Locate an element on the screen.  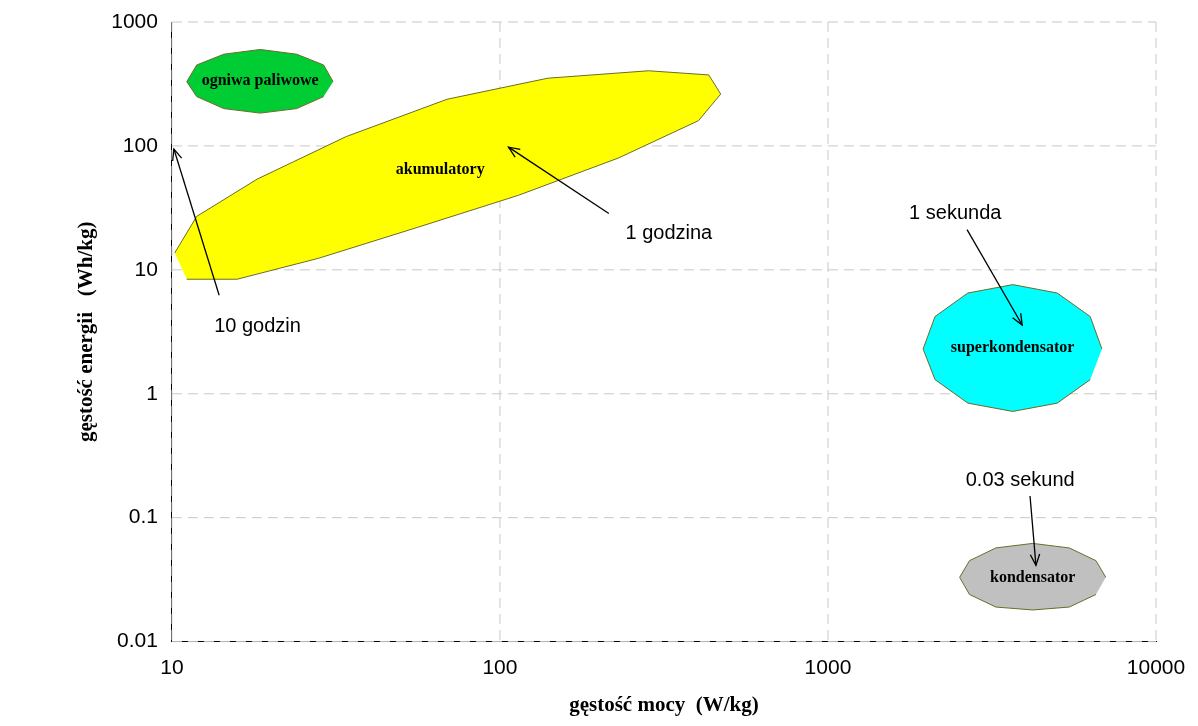
series-label: kondensator is located at coordinates (1032, 576).